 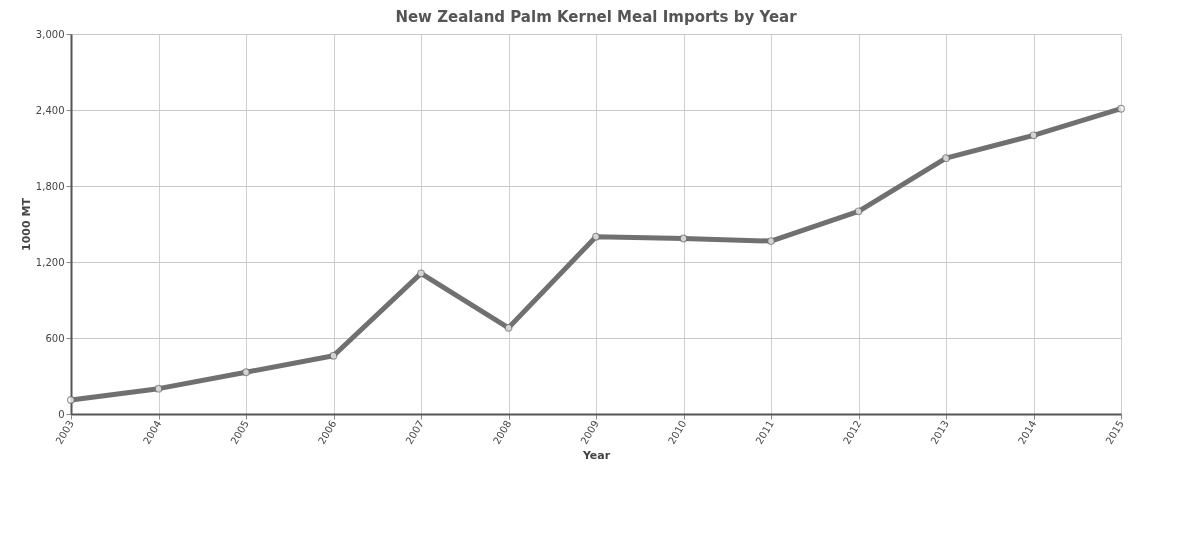 What do you see at coordinates (596, 456) in the screenshot?
I see `x-axis-title: Year` at bounding box center [596, 456].